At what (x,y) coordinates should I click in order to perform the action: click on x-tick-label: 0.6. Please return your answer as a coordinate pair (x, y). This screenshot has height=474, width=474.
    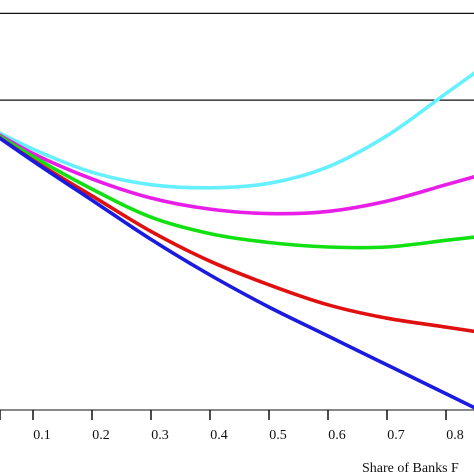
    Looking at the image, I should click on (337, 435).